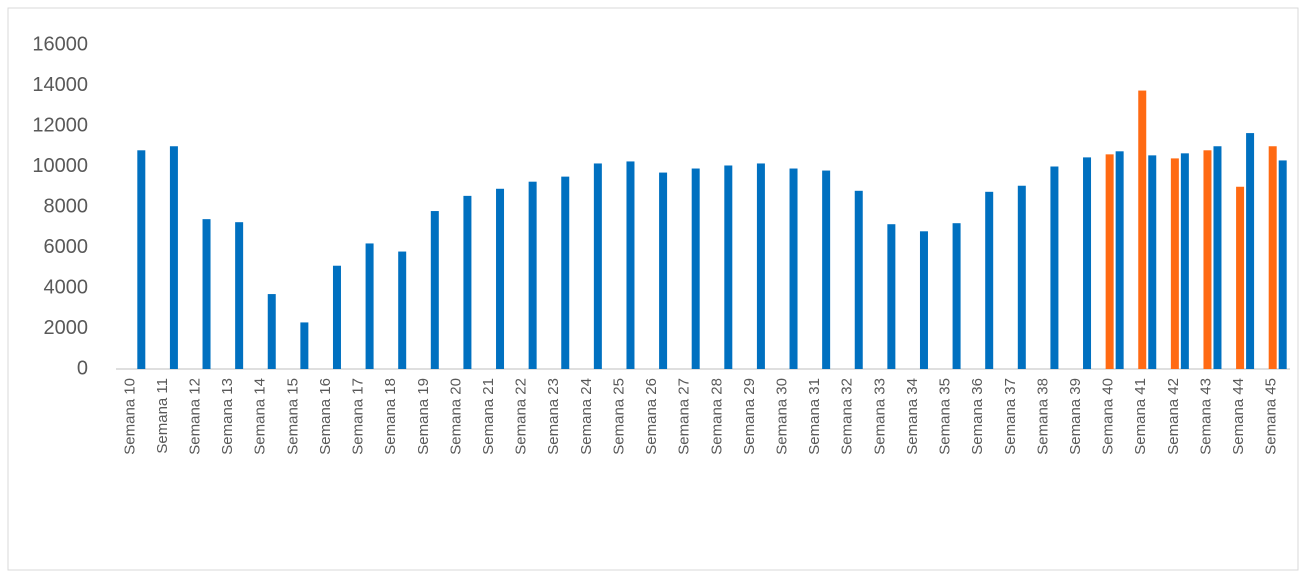 The height and width of the screenshot is (576, 1306). Describe the element at coordinates (651, 416) in the screenshot. I see `x-tick-label: Semana 26` at that location.